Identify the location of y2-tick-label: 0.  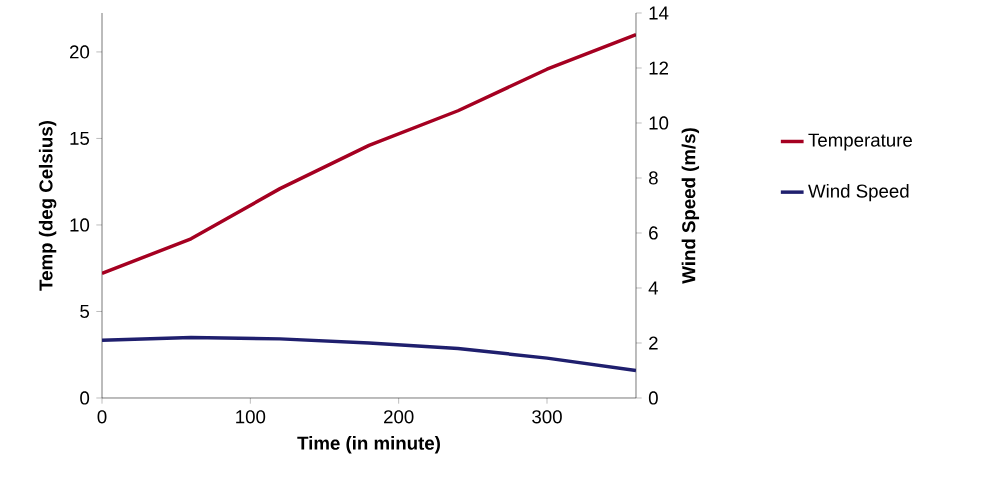
(653, 398).